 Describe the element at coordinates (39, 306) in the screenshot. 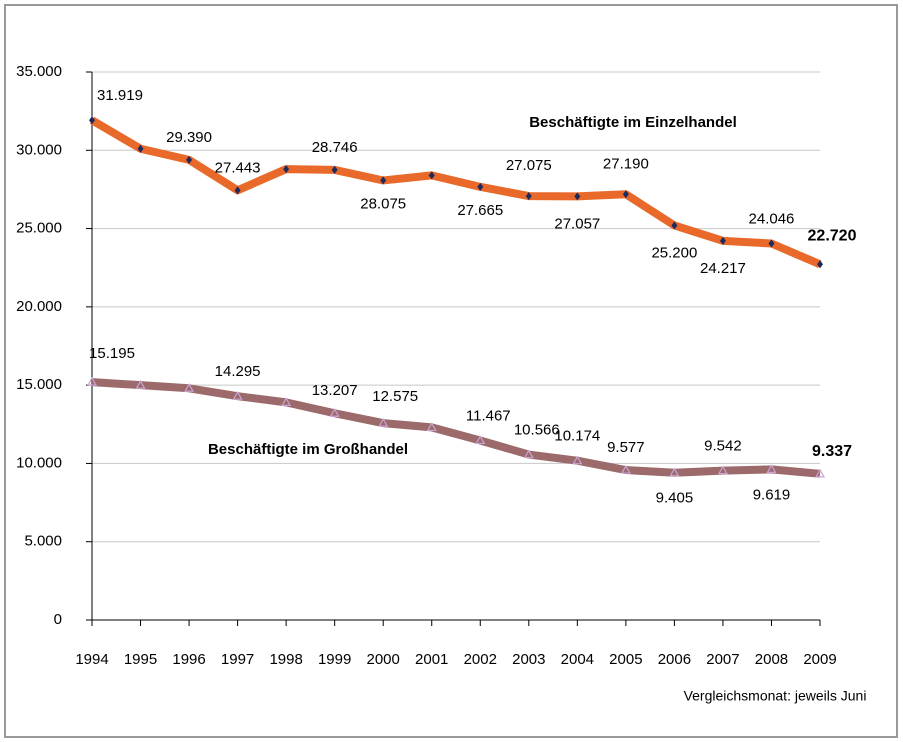

I see `y-tick-label: 20.000` at that location.